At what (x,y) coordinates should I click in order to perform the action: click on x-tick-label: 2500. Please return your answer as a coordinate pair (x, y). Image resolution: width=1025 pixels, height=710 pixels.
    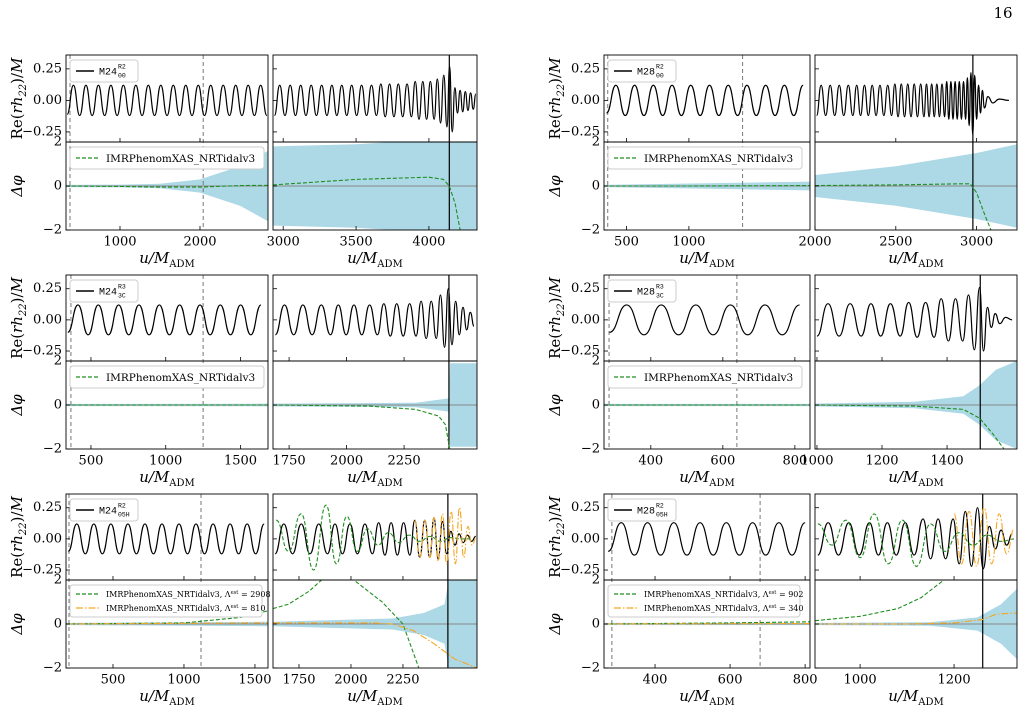
    Looking at the image, I should click on (895, 242).